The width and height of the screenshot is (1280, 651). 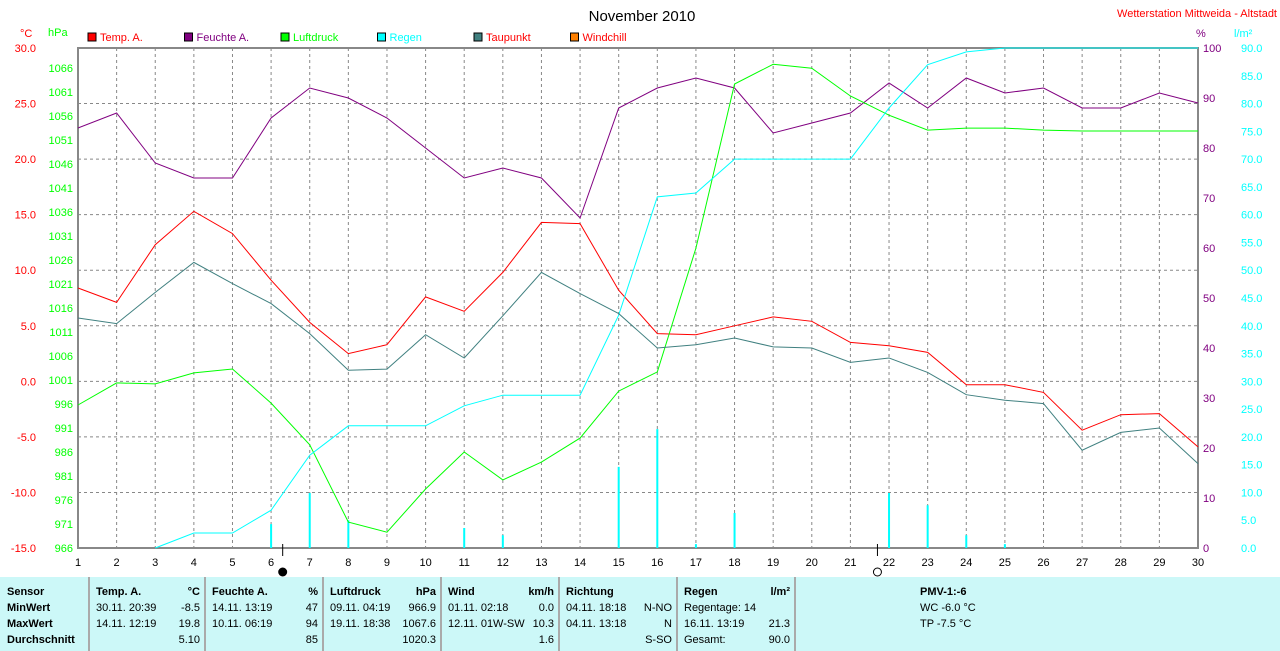 What do you see at coordinates (1209, 99) in the screenshot?
I see `hum-tick-label: 90` at bounding box center [1209, 99].